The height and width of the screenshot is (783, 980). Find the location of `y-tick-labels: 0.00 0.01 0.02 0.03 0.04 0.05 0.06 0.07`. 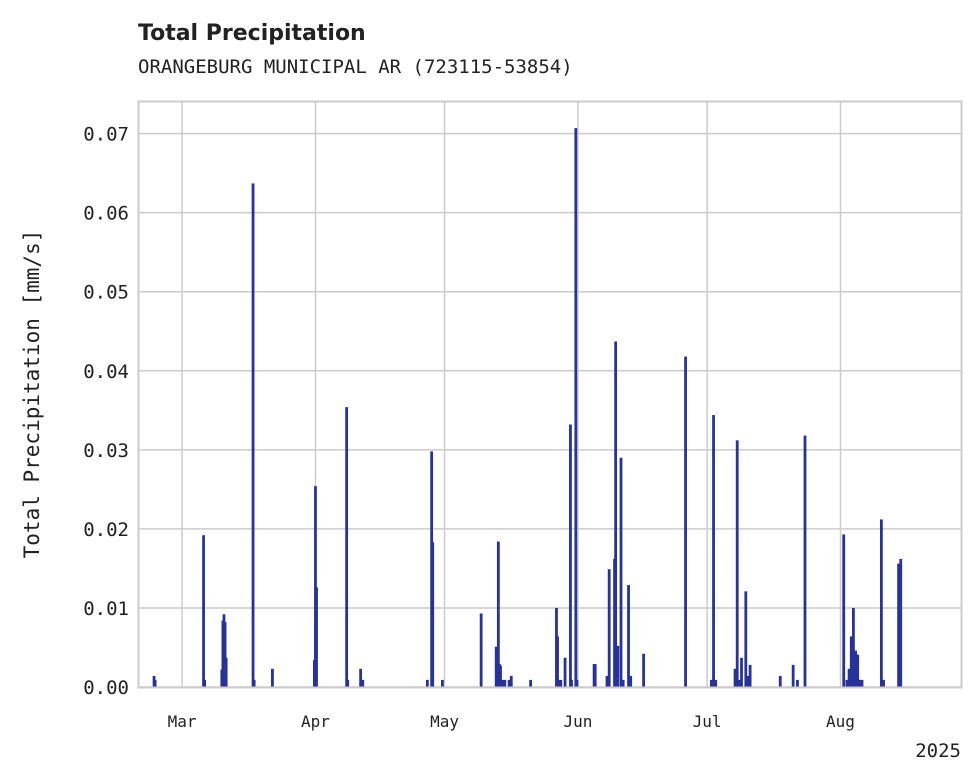

y-tick-labels: 0.00 0.01 0.02 0.03 0.04 0.05 0.06 0.07 is located at coordinates (106, 411).